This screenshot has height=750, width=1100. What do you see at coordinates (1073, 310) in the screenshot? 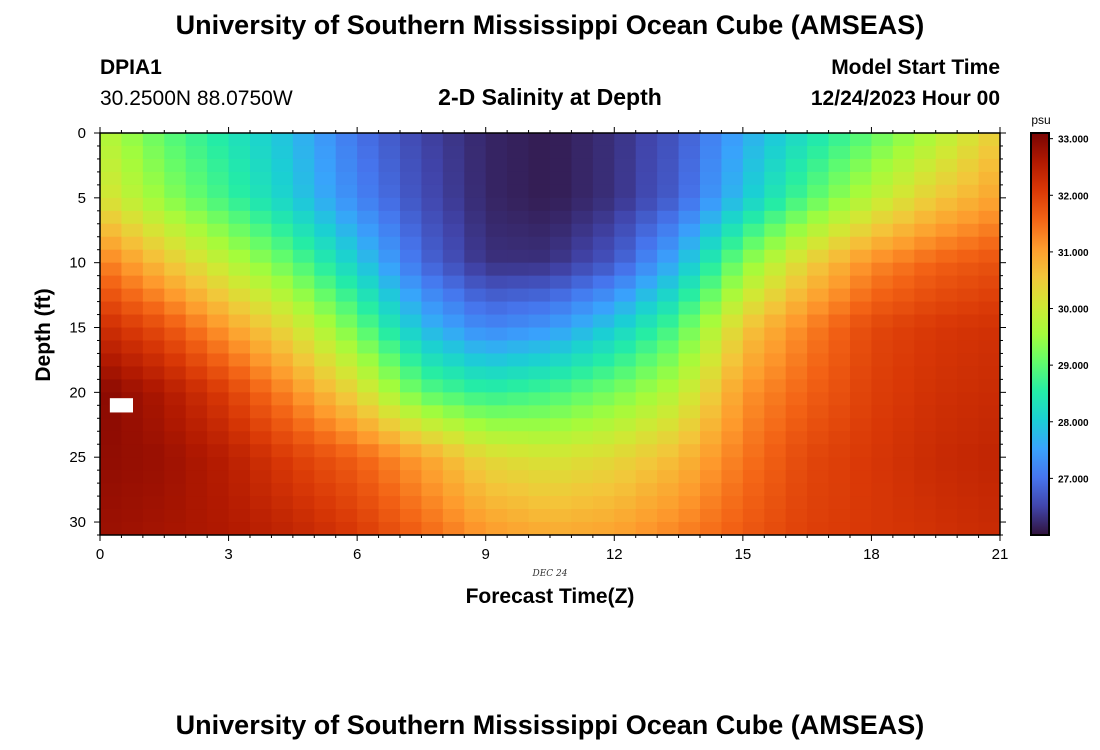
I see `colorbar-tick-label: 30.000` at bounding box center [1073, 310].